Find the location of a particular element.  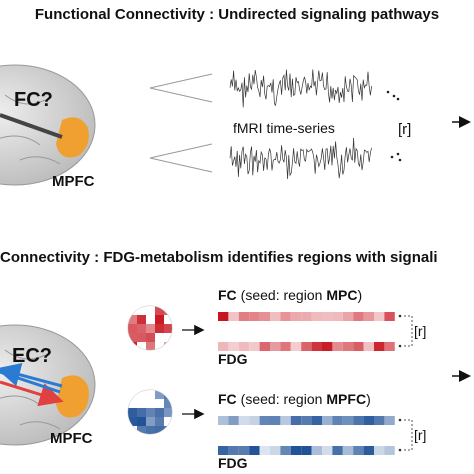

series-label: fMRI time-series is located at coordinates (284, 128).